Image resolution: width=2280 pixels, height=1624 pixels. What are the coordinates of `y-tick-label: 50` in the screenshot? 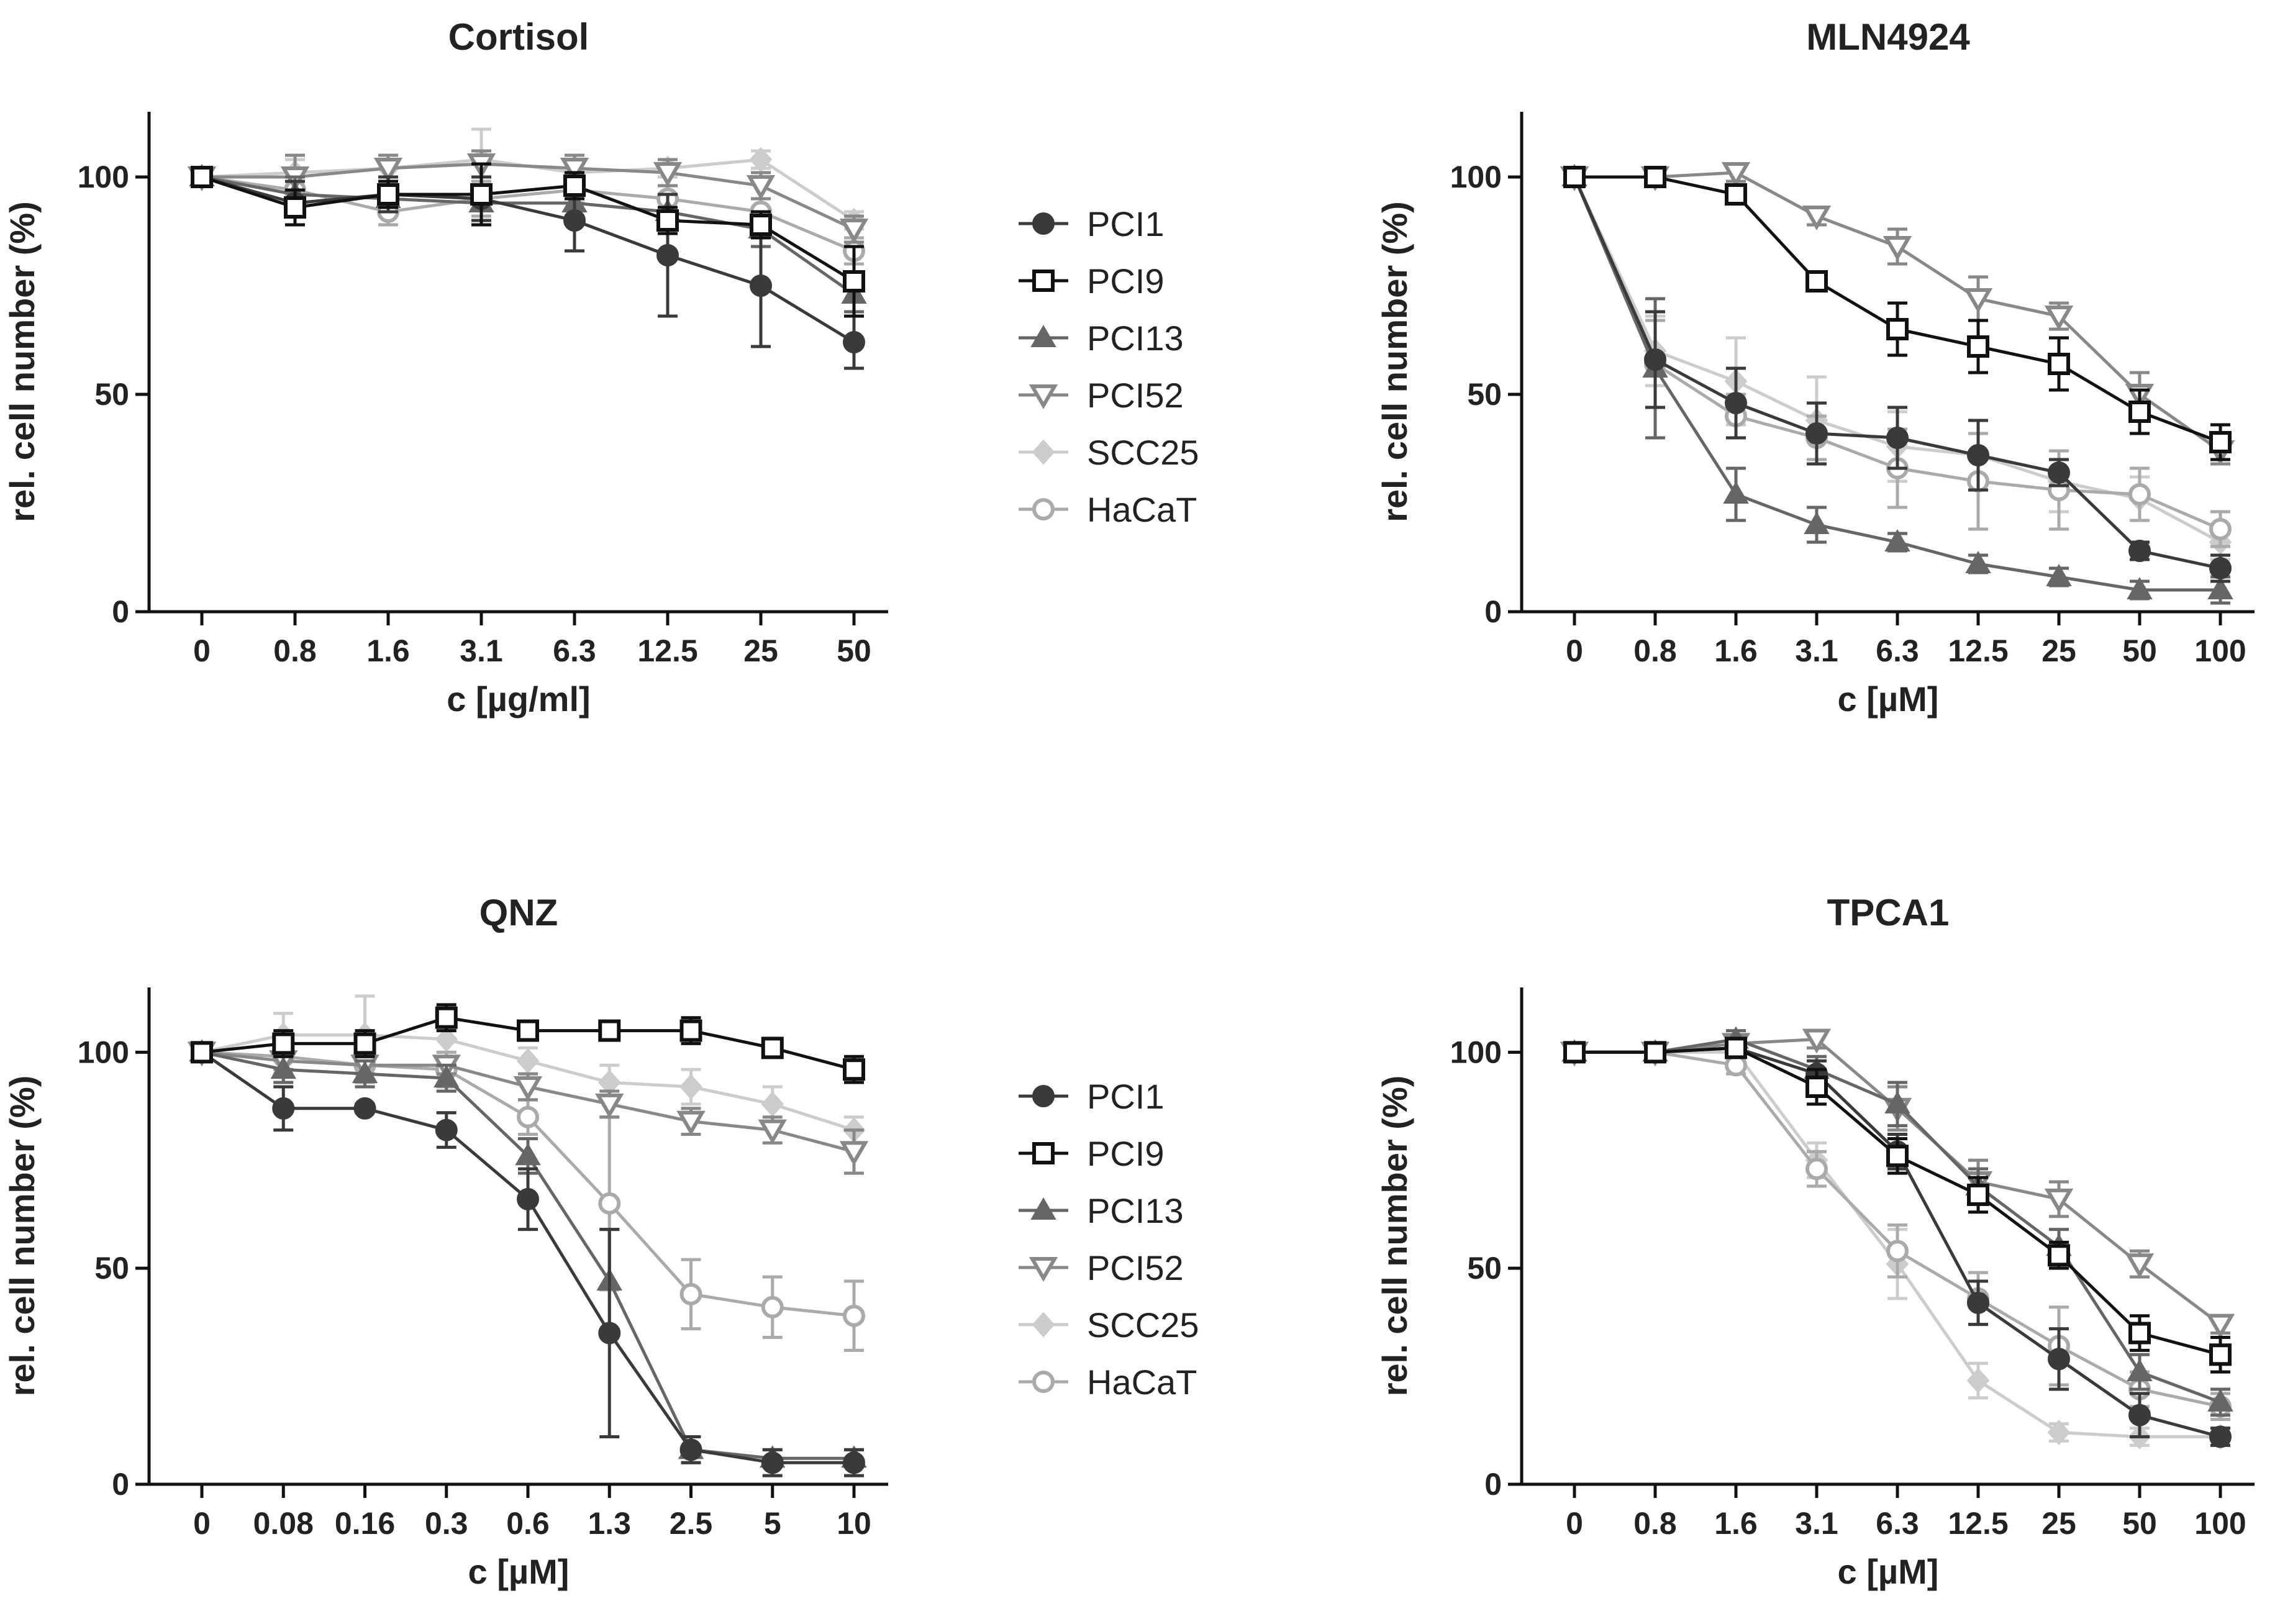 It's located at (111, 394).